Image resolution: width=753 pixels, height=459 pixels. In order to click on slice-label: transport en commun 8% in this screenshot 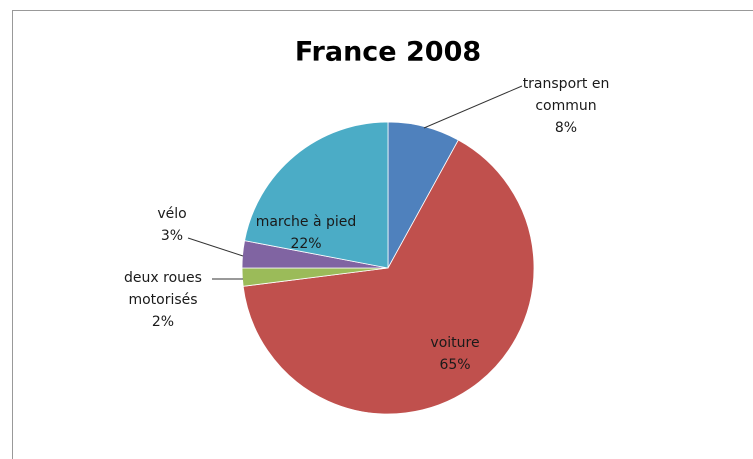, I will do `click(566, 106)`.